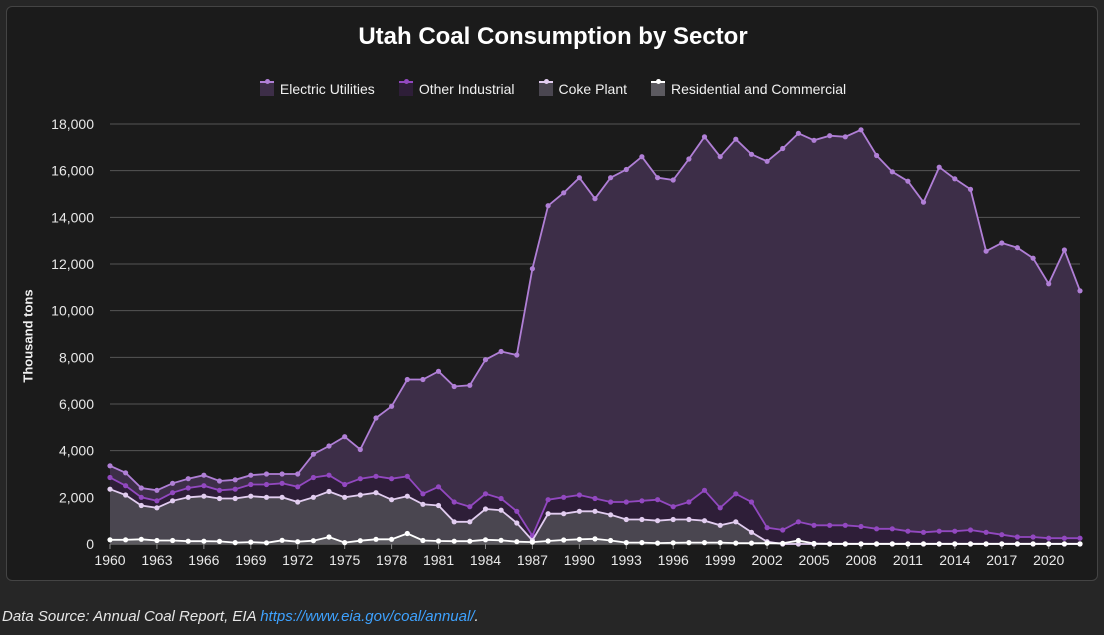  Describe the element at coordinates (423, 540) in the screenshot. I see `point-residential-and-commercial-1980` at that location.